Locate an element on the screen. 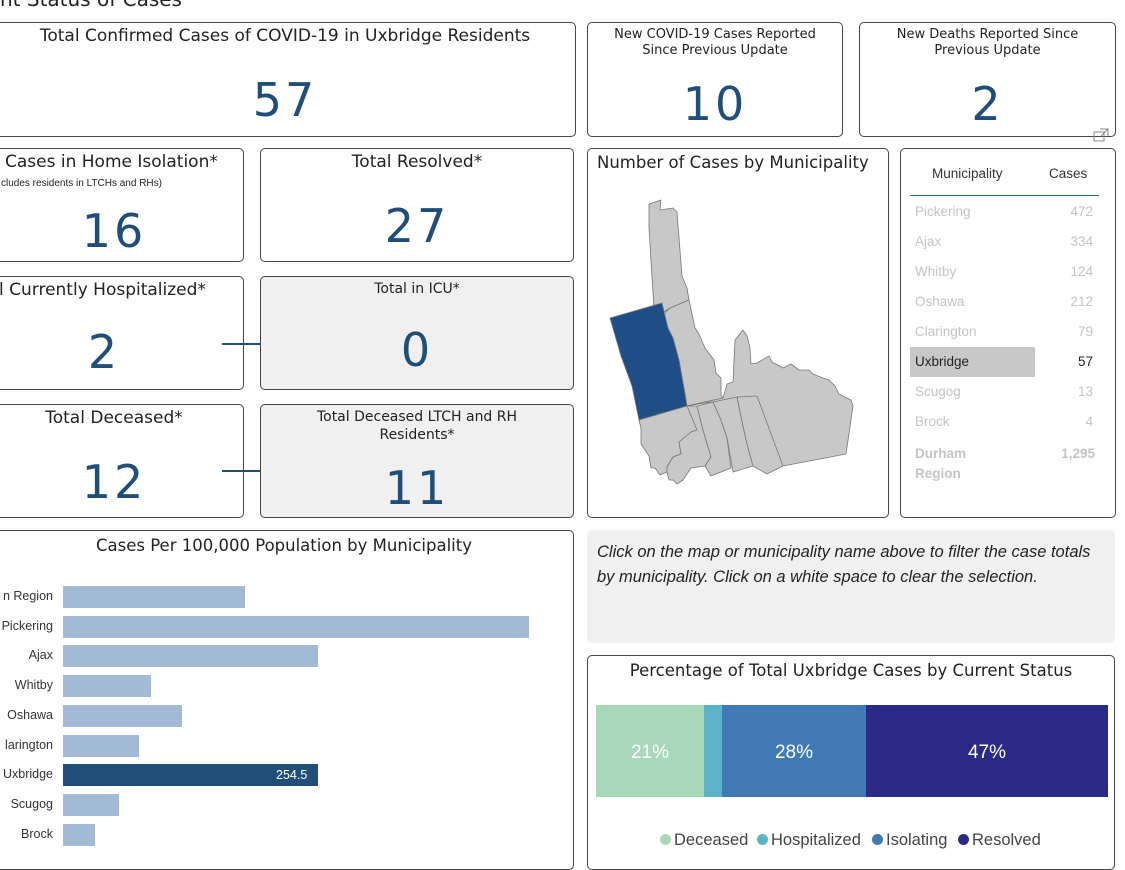  deceased-ltch-value: 11 is located at coordinates (417, 488).